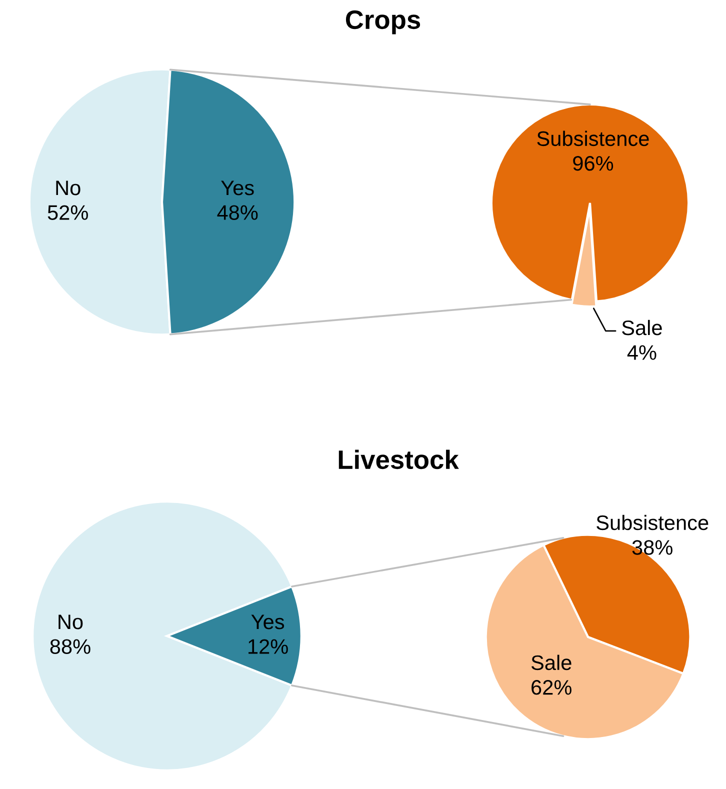  Describe the element at coordinates (652, 547) in the screenshot. I see `data-label: 38%` at that location.